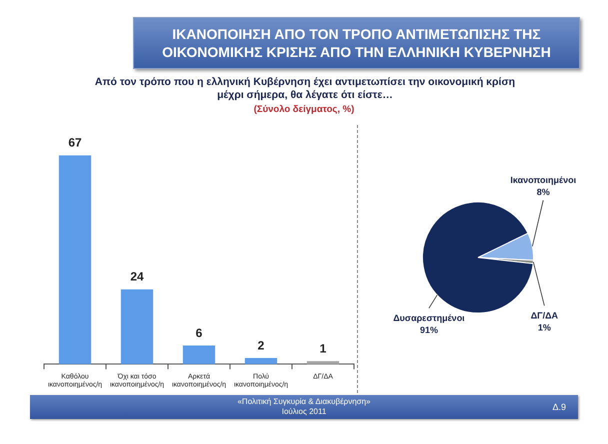 Image resolution: width=608 pixels, height=444 pixels. I want to click on text: «Πολιτική Συγκυρία & Διακυβέρνηση», so click(304, 401).